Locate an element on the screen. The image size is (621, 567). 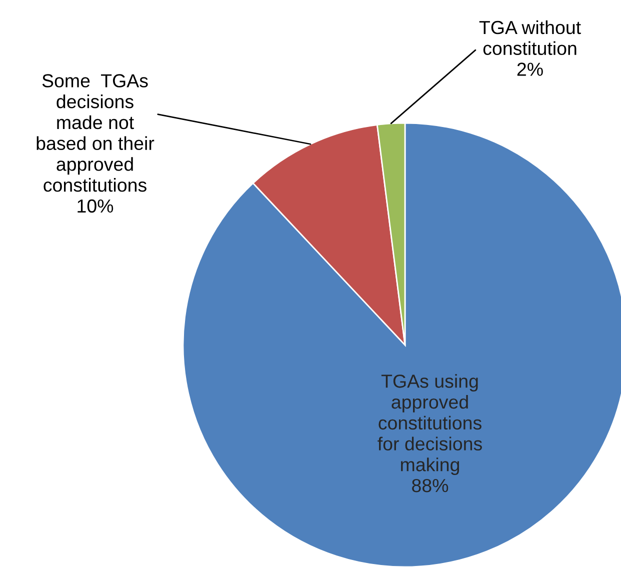
data-label: 10% is located at coordinates (96, 206).